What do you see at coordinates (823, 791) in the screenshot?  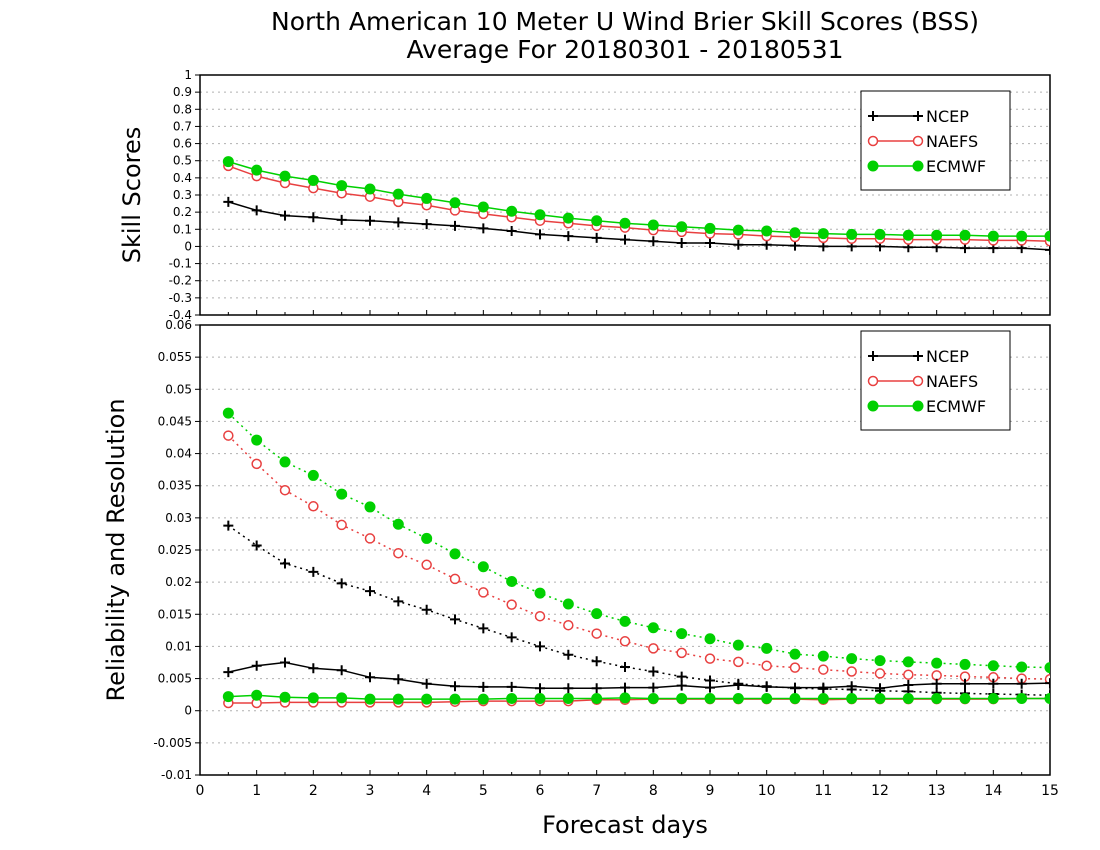 I see `x-tick-label-11: 11` at bounding box center [823, 791].